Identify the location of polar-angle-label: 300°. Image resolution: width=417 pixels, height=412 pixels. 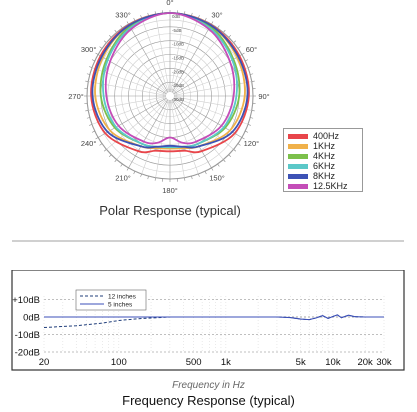
(89, 49).